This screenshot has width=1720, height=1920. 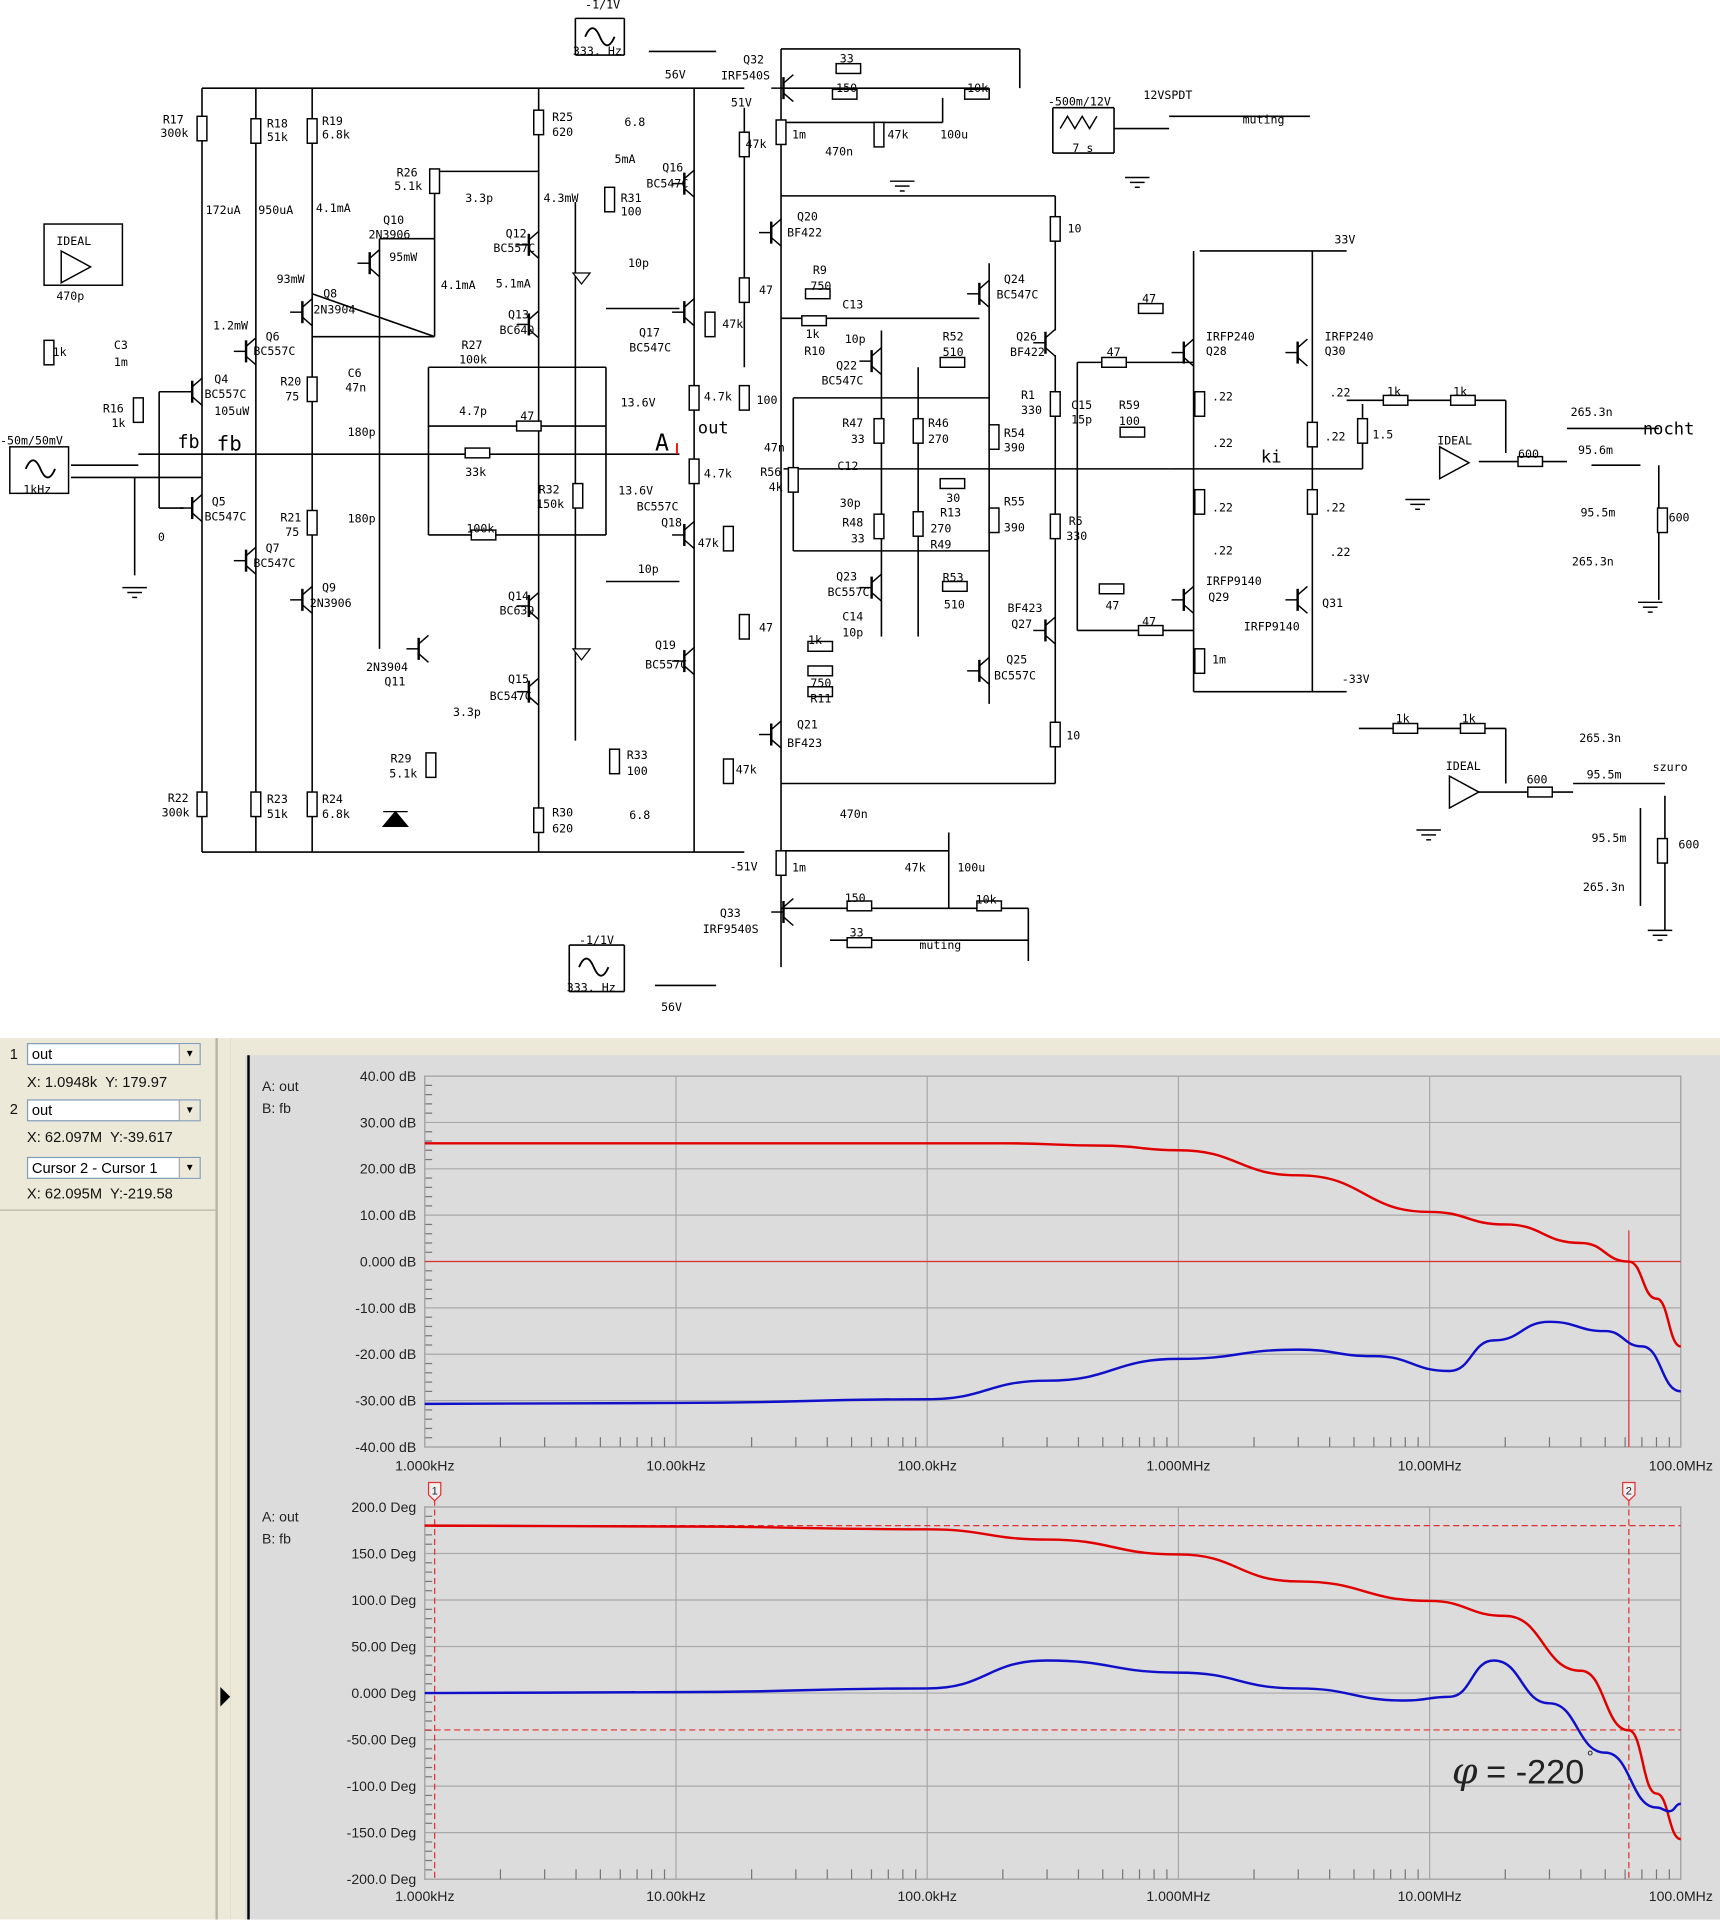 I want to click on cursor2-marker, so click(x=1629, y=1491).